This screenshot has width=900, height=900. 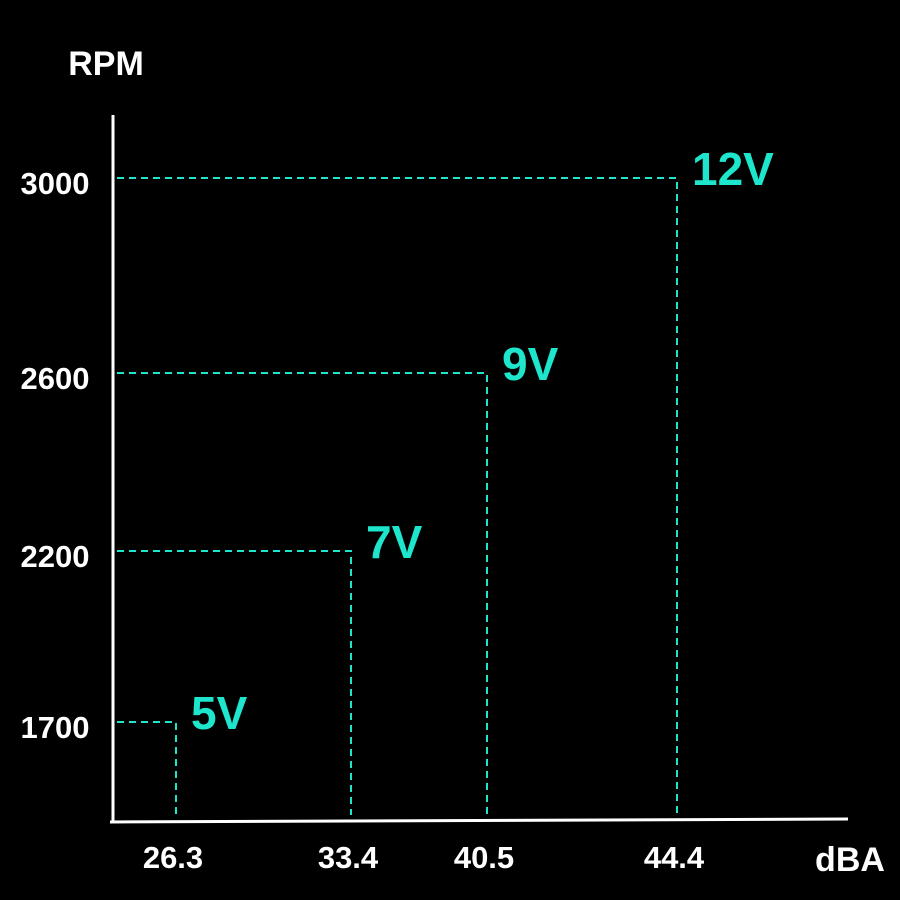 What do you see at coordinates (219, 713) in the screenshot?
I see `point-label: 5V` at bounding box center [219, 713].